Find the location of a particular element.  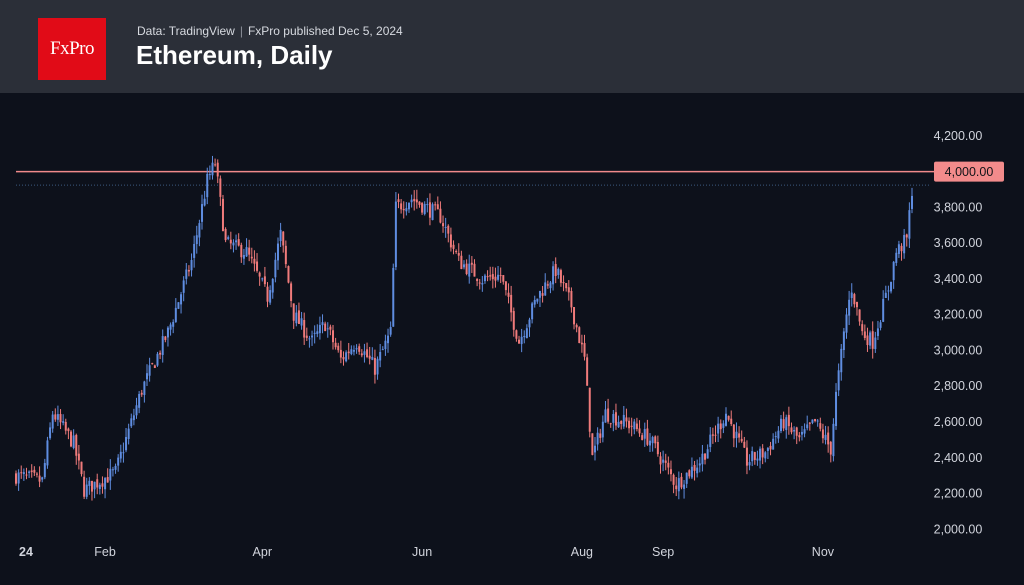

y-tick-label: 3,400.00 is located at coordinates (958, 279).